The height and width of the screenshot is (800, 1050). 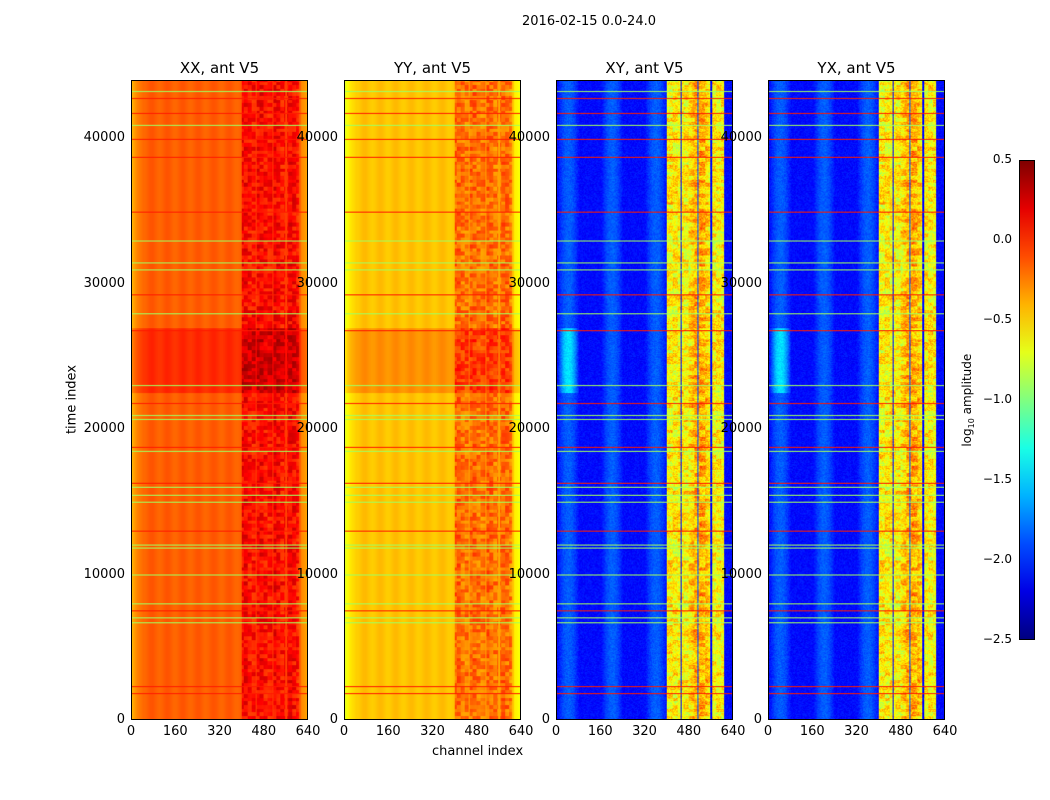 I want to click on panel-title-yy: YY, ant V5, so click(x=432, y=68).